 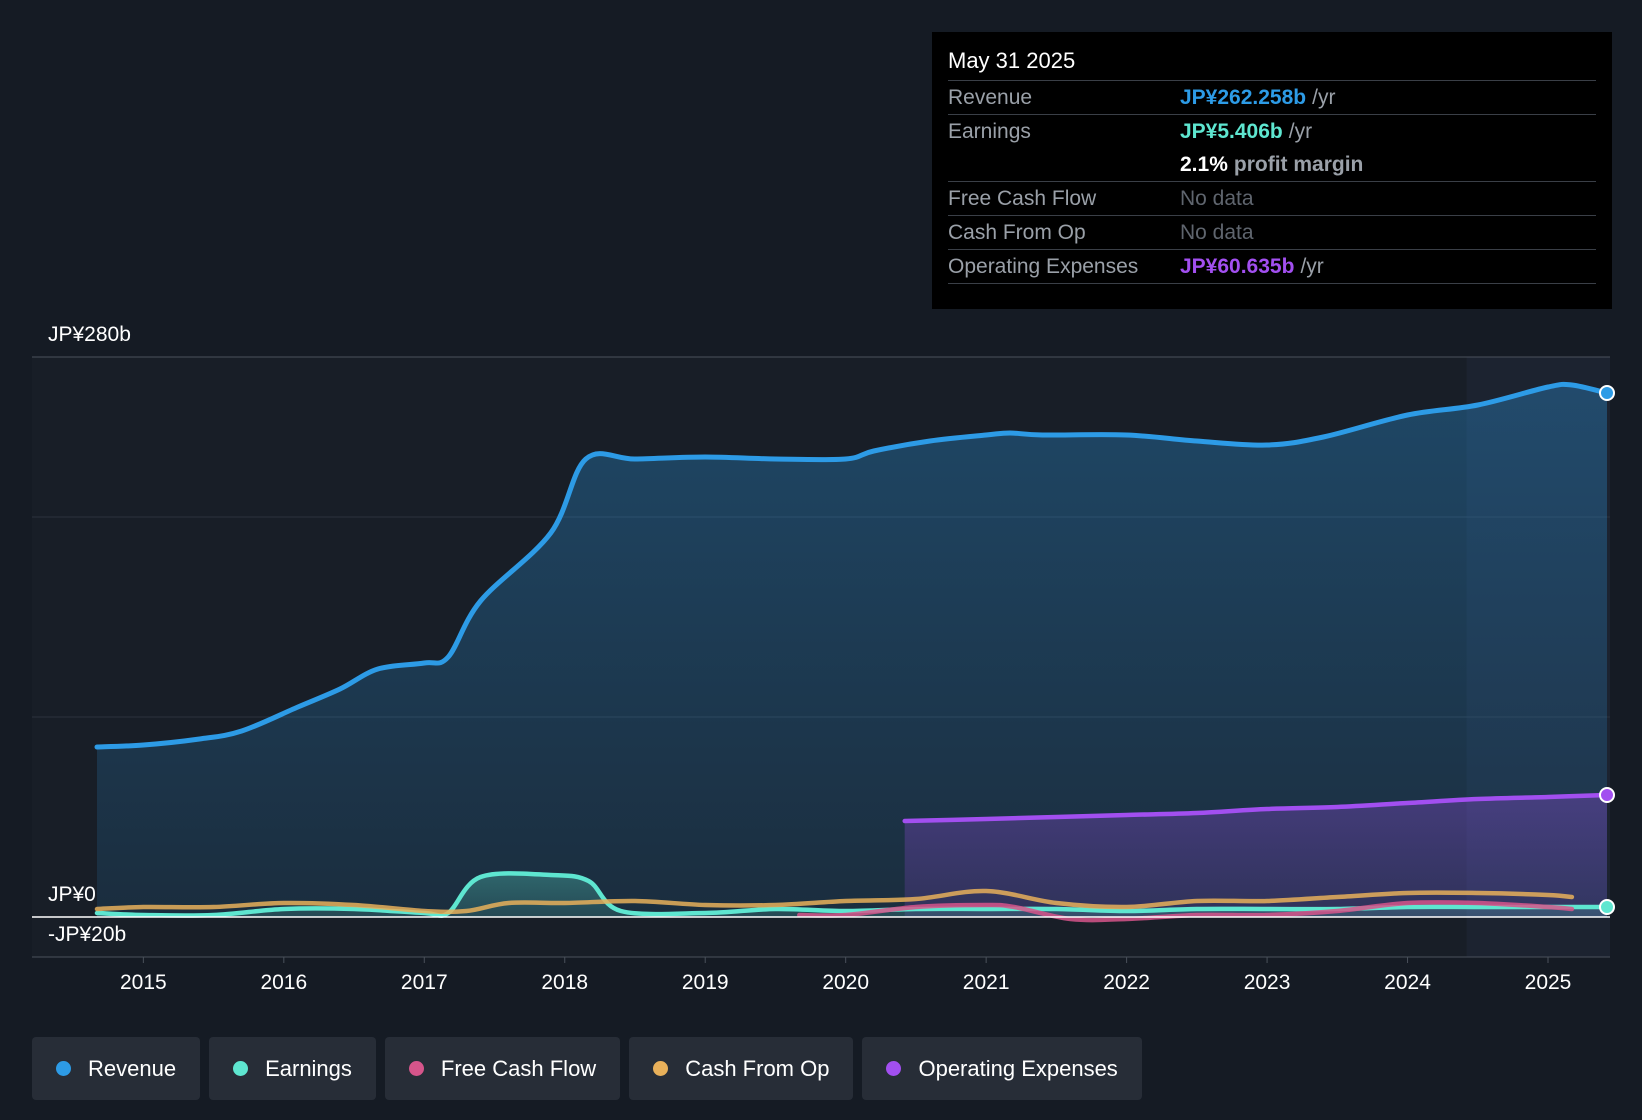 What do you see at coordinates (1607, 795) in the screenshot?
I see `operating-expenses-end-marker` at bounding box center [1607, 795].